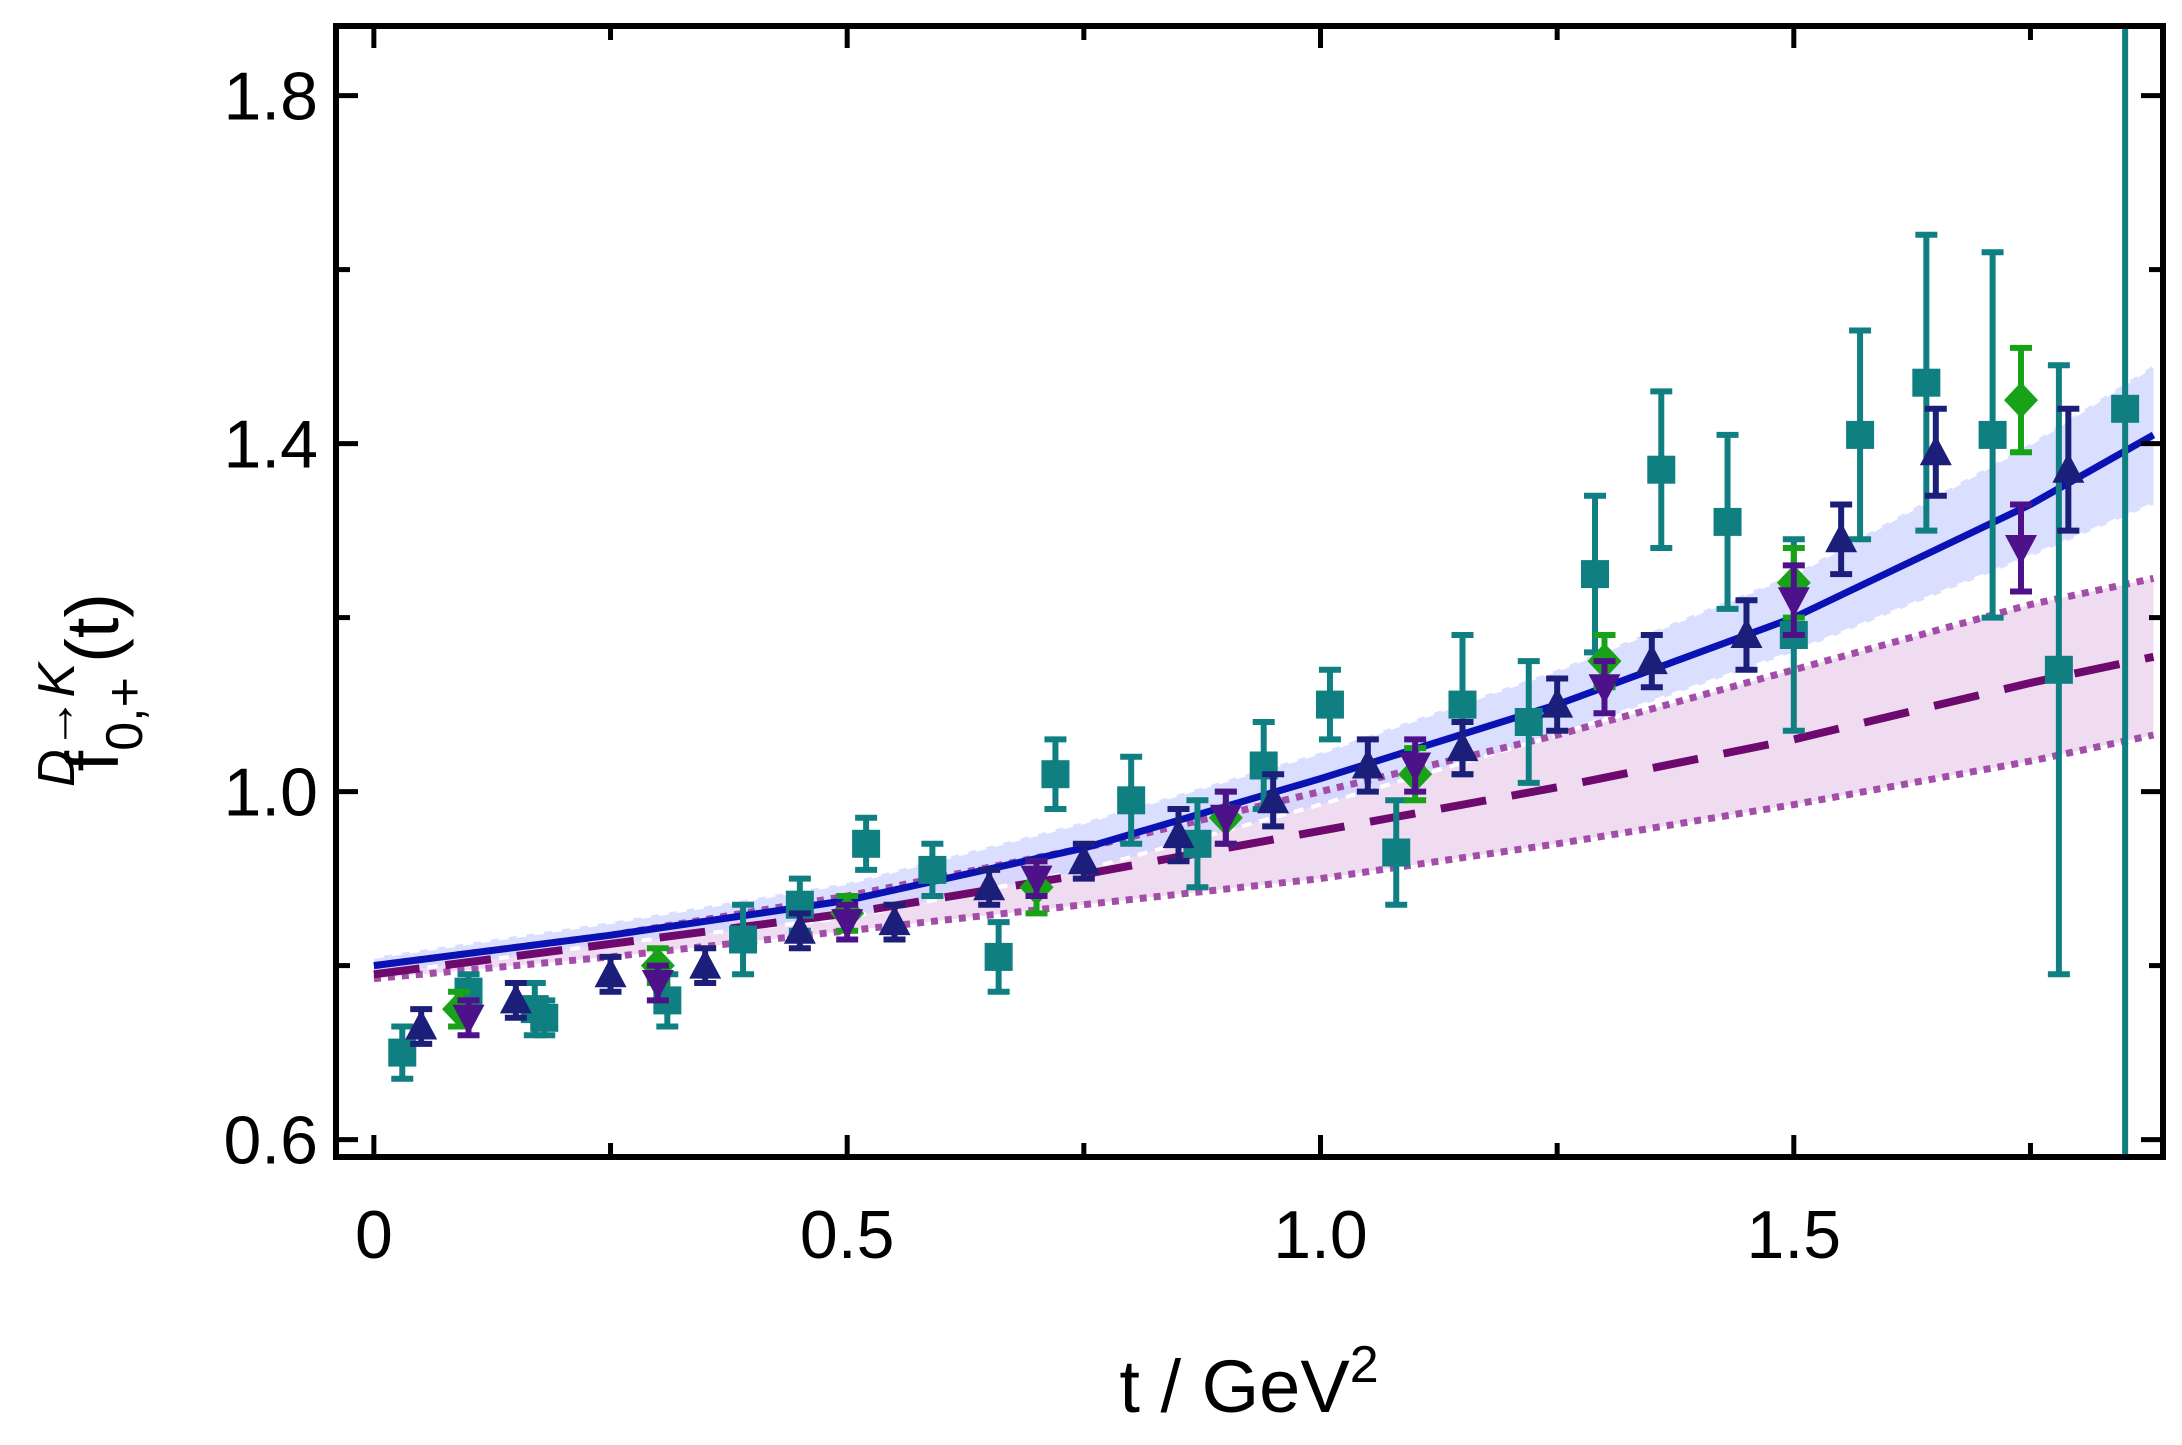 This screenshot has height=1445, width=2182. What do you see at coordinates (1320, 1235) in the screenshot?
I see `x-tick-label: 1.0` at bounding box center [1320, 1235].